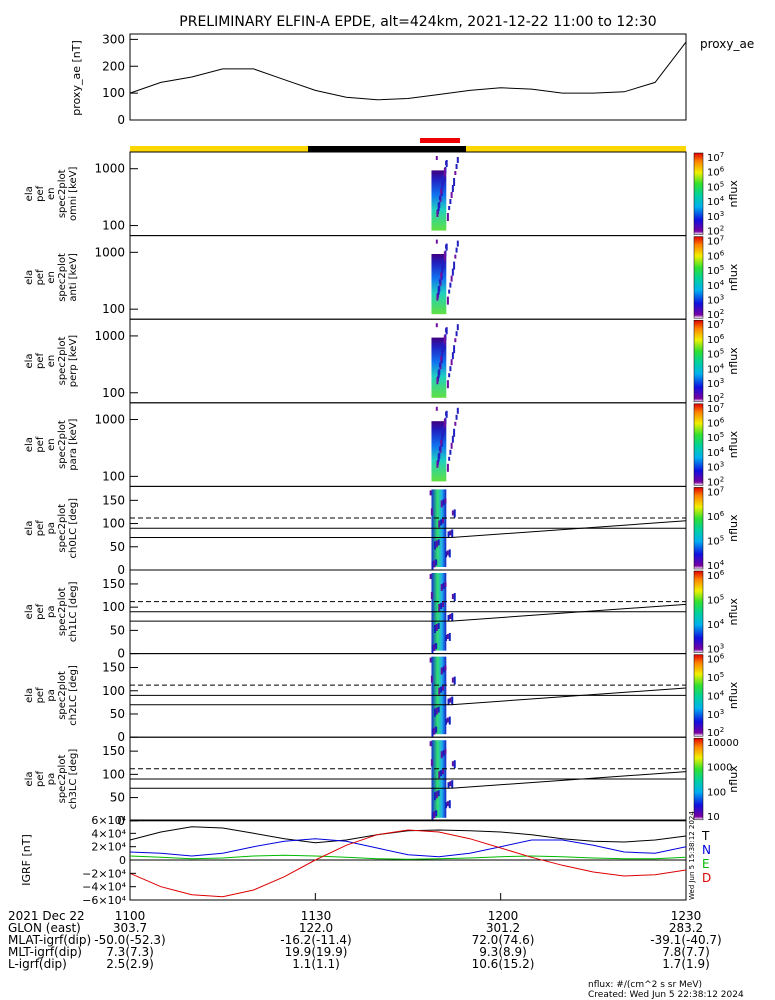 This screenshot has height=1000, width=775. Describe the element at coordinates (716, 695) in the screenshot. I see `colorbar-tick-label: 10⁴` at that location.